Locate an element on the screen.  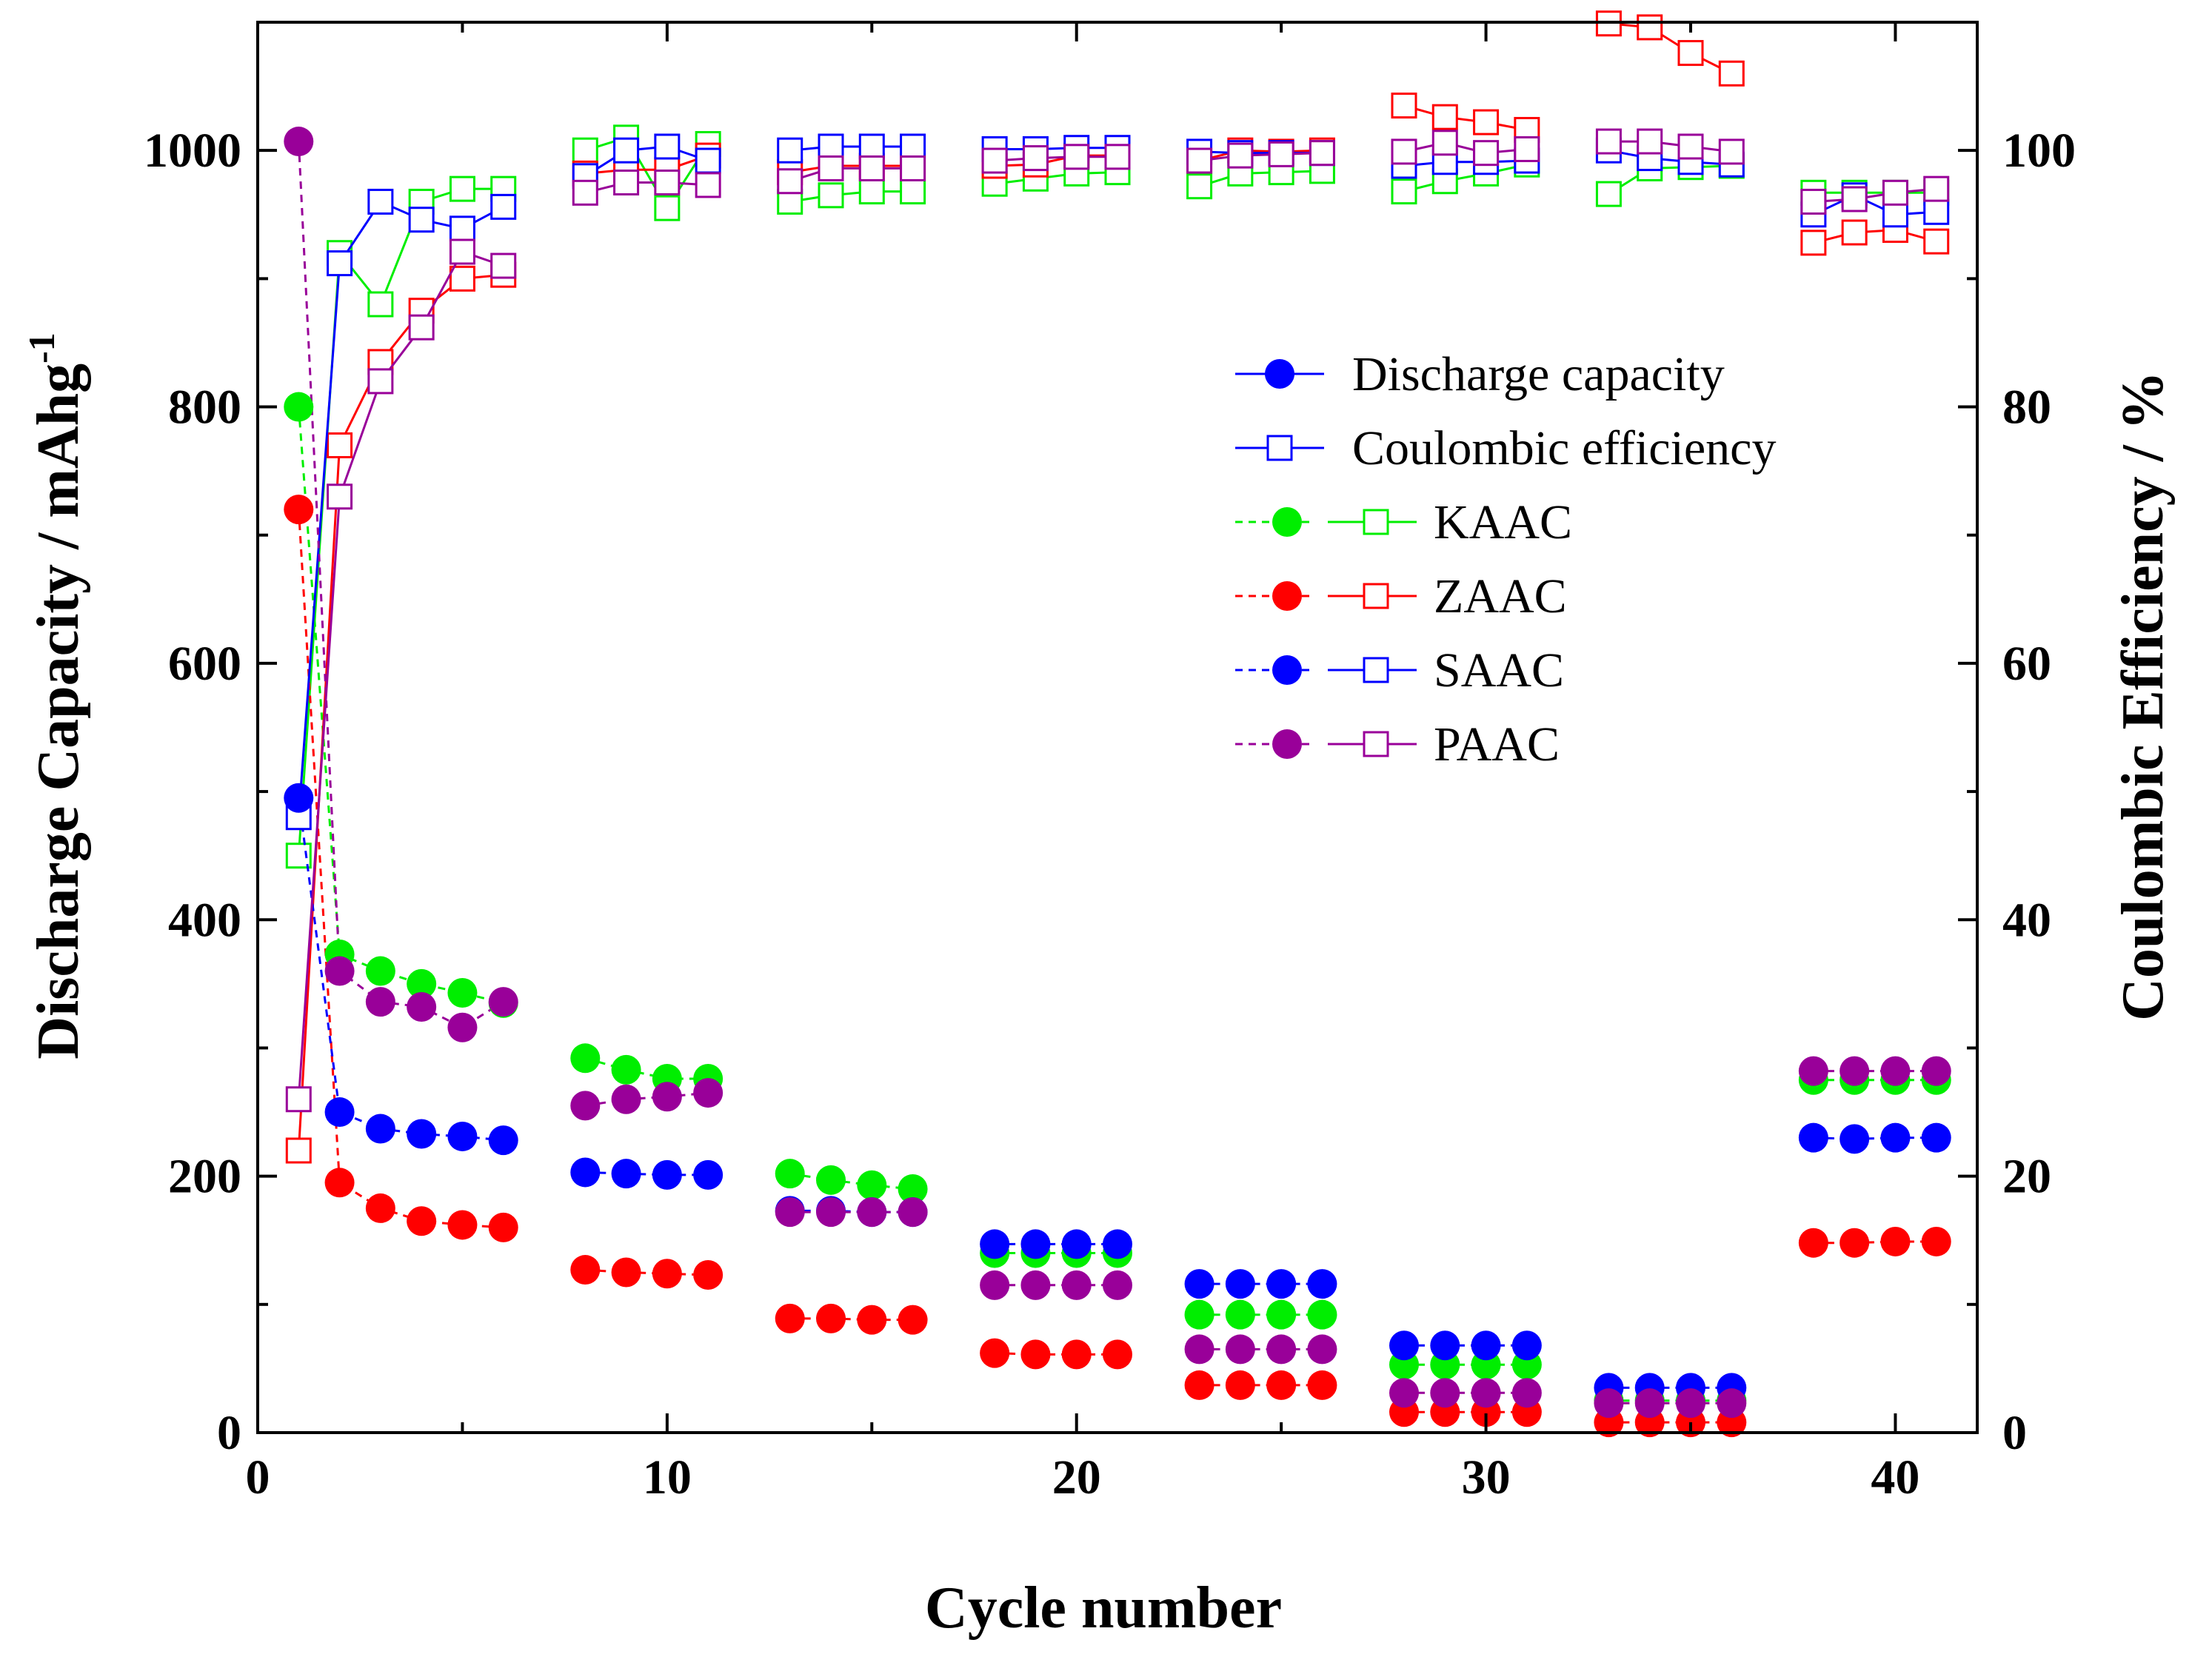
x-tick-label: 20 is located at coordinates (1076, 1477).